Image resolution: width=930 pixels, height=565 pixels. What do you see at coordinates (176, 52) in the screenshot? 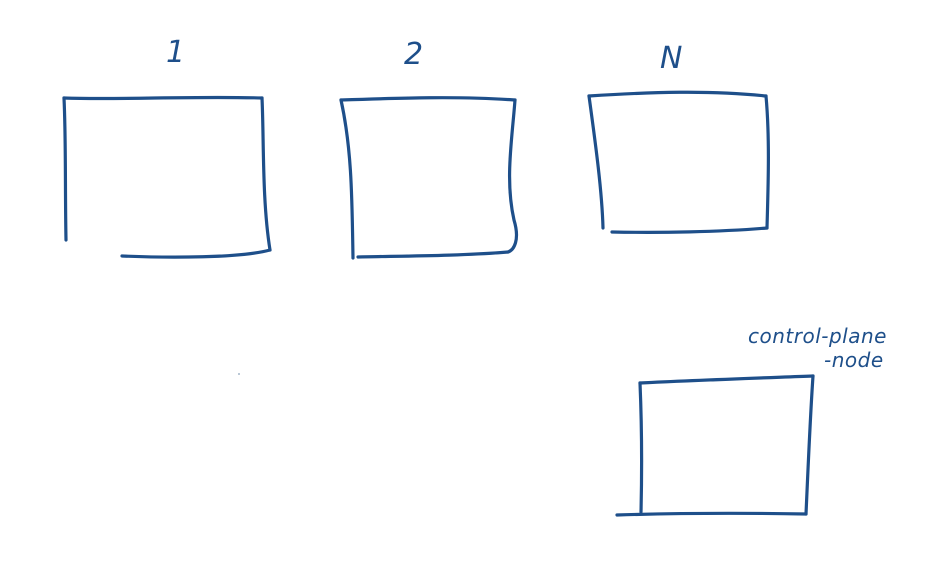
I see `node-label-1: 1` at bounding box center [176, 52].